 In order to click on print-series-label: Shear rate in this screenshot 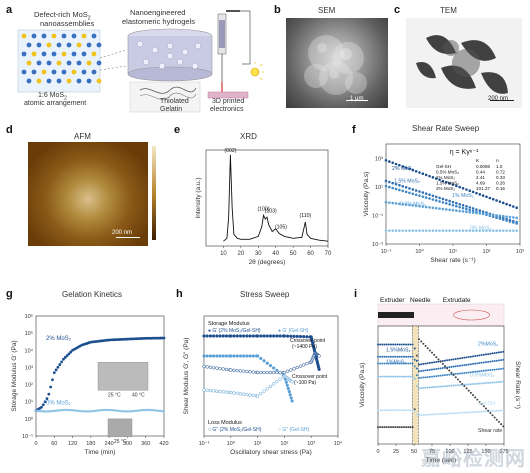, I will do `click(490, 431)`.